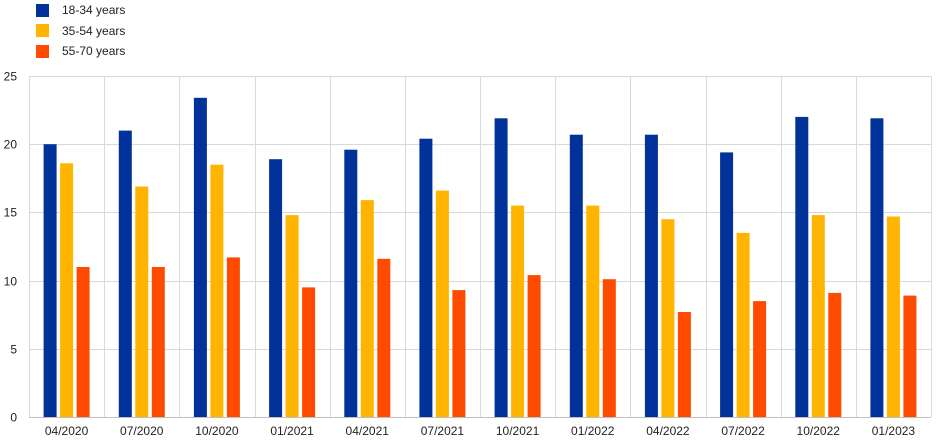  Describe the element at coordinates (67, 431) in the screenshot. I see `x-tick-label: 04/2020` at that location.